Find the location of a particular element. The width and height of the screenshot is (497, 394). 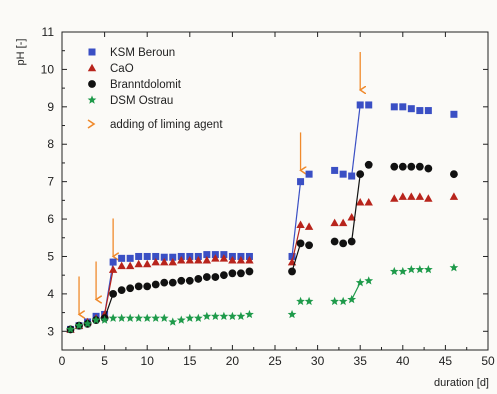

x-tick-label: 40 is located at coordinates (403, 361).